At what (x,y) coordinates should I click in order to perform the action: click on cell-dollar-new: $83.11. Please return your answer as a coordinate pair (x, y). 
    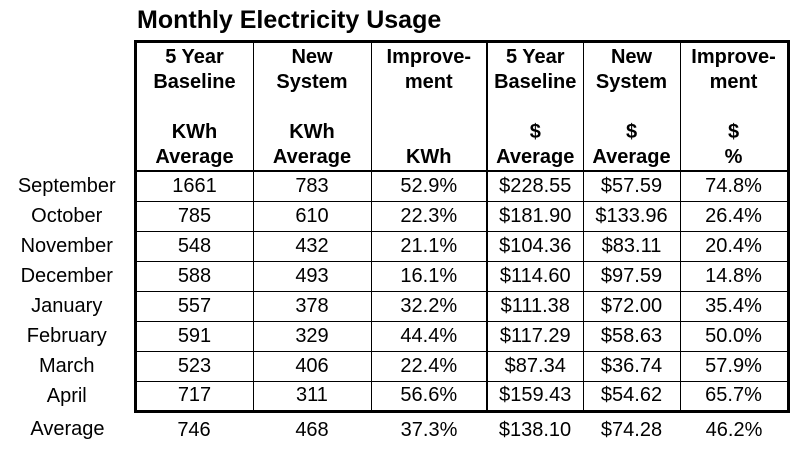
    Looking at the image, I should click on (631, 246).